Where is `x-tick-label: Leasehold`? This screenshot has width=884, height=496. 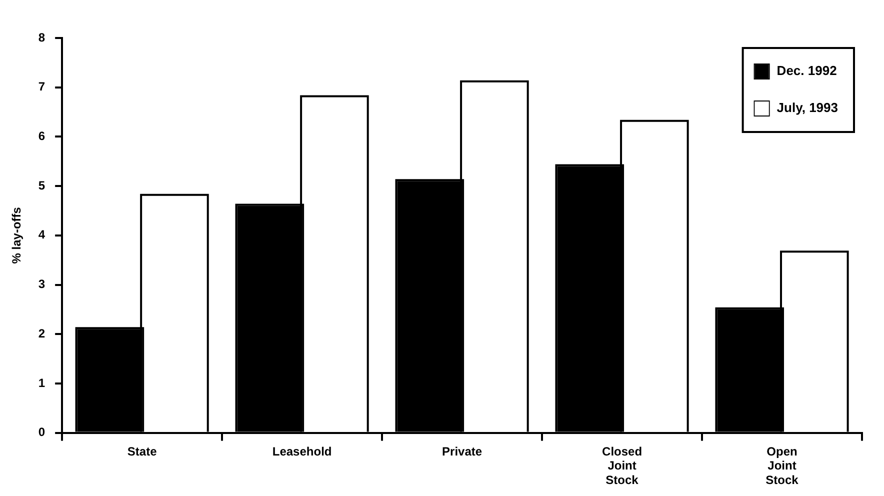
x-tick-label: Leasehold is located at coordinates (302, 451).